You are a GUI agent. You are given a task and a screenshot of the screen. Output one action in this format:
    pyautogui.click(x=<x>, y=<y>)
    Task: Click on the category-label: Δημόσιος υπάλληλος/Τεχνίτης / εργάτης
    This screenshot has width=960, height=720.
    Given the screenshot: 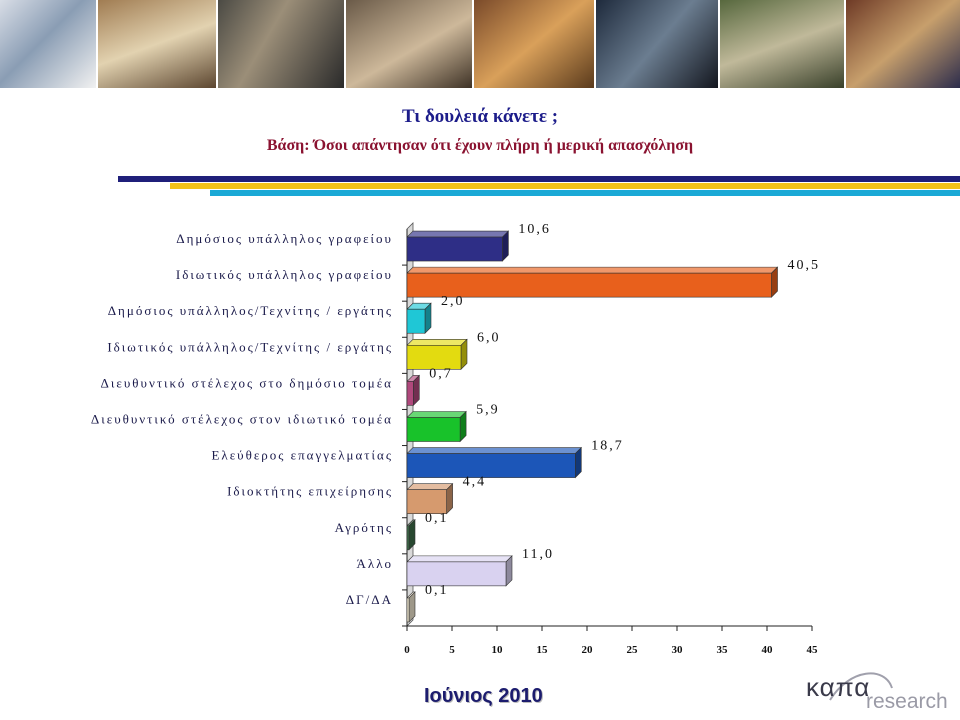 What is the action you would take?
    pyautogui.click(x=250, y=310)
    